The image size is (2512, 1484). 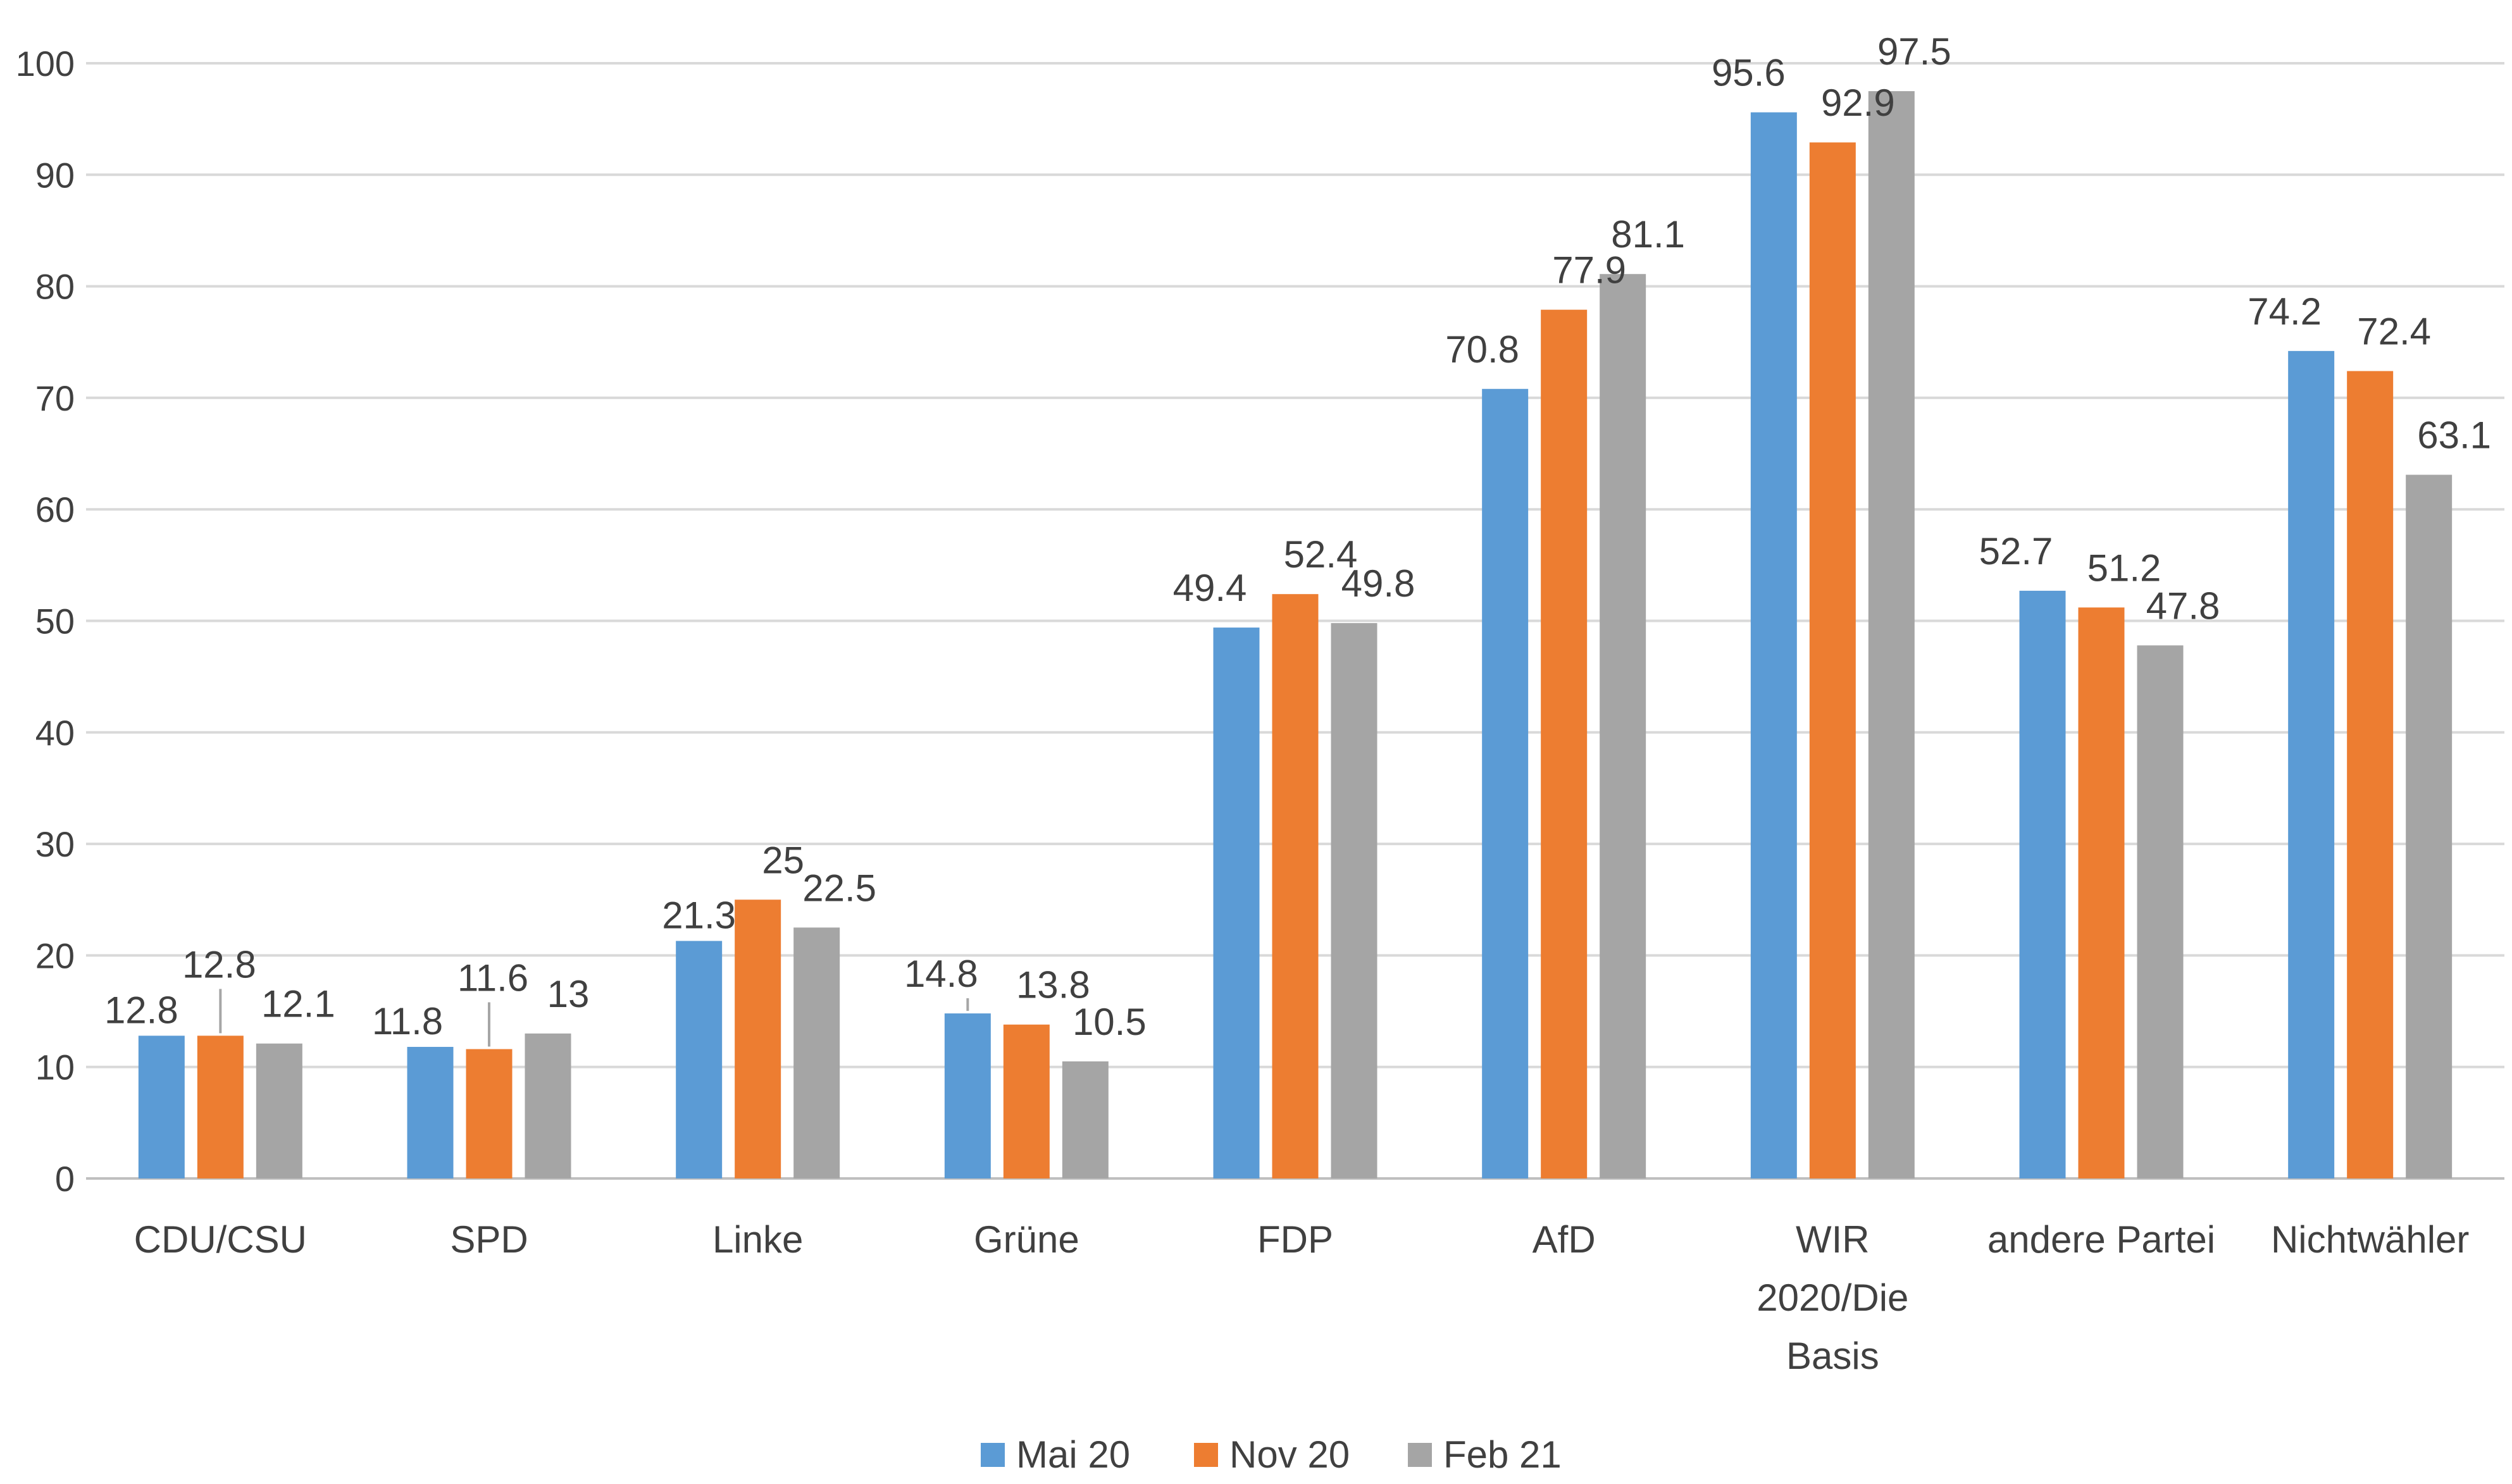 What do you see at coordinates (1026, 1239) in the screenshot?
I see `category-label: Grüne` at bounding box center [1026, 1239].